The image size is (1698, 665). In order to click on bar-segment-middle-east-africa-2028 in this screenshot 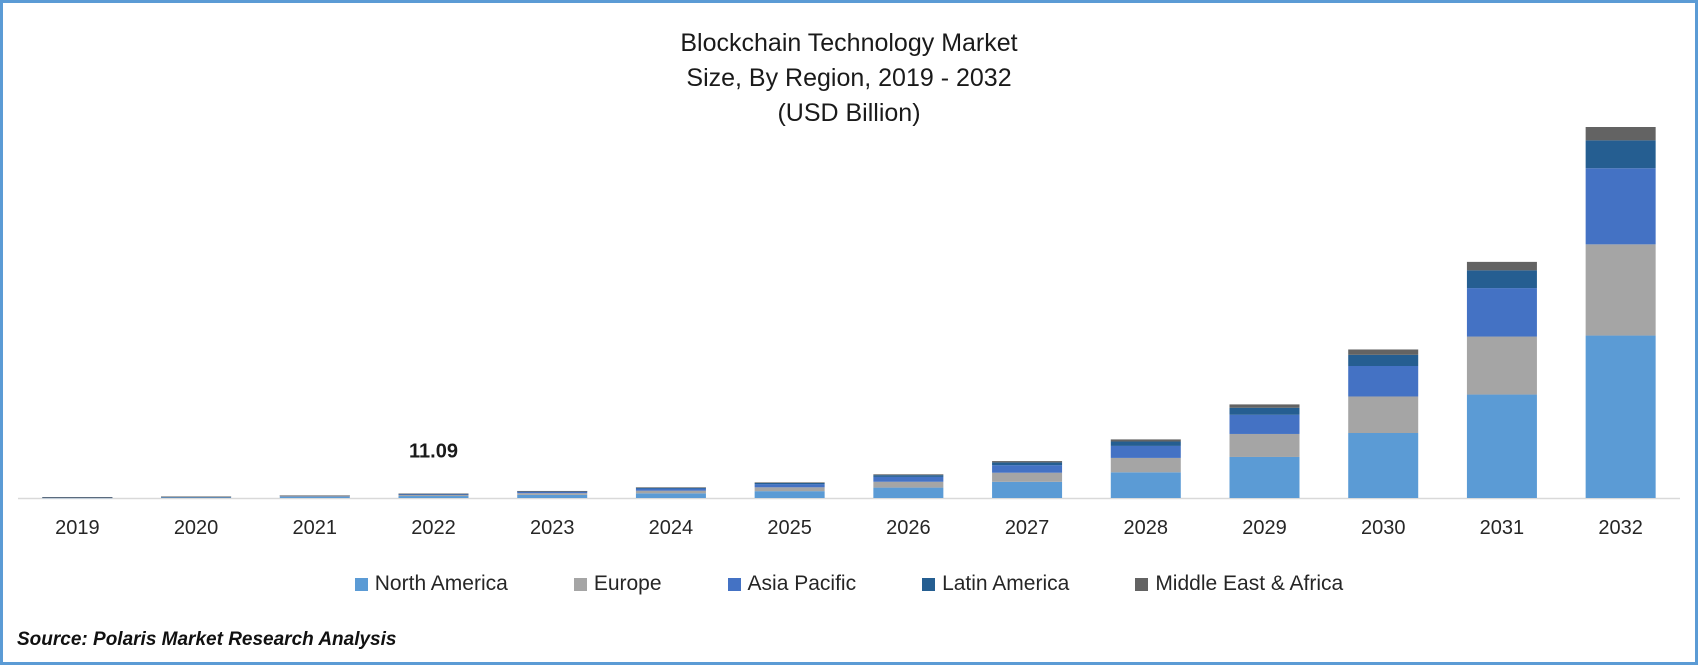, I will do `click(1145, 440)`.